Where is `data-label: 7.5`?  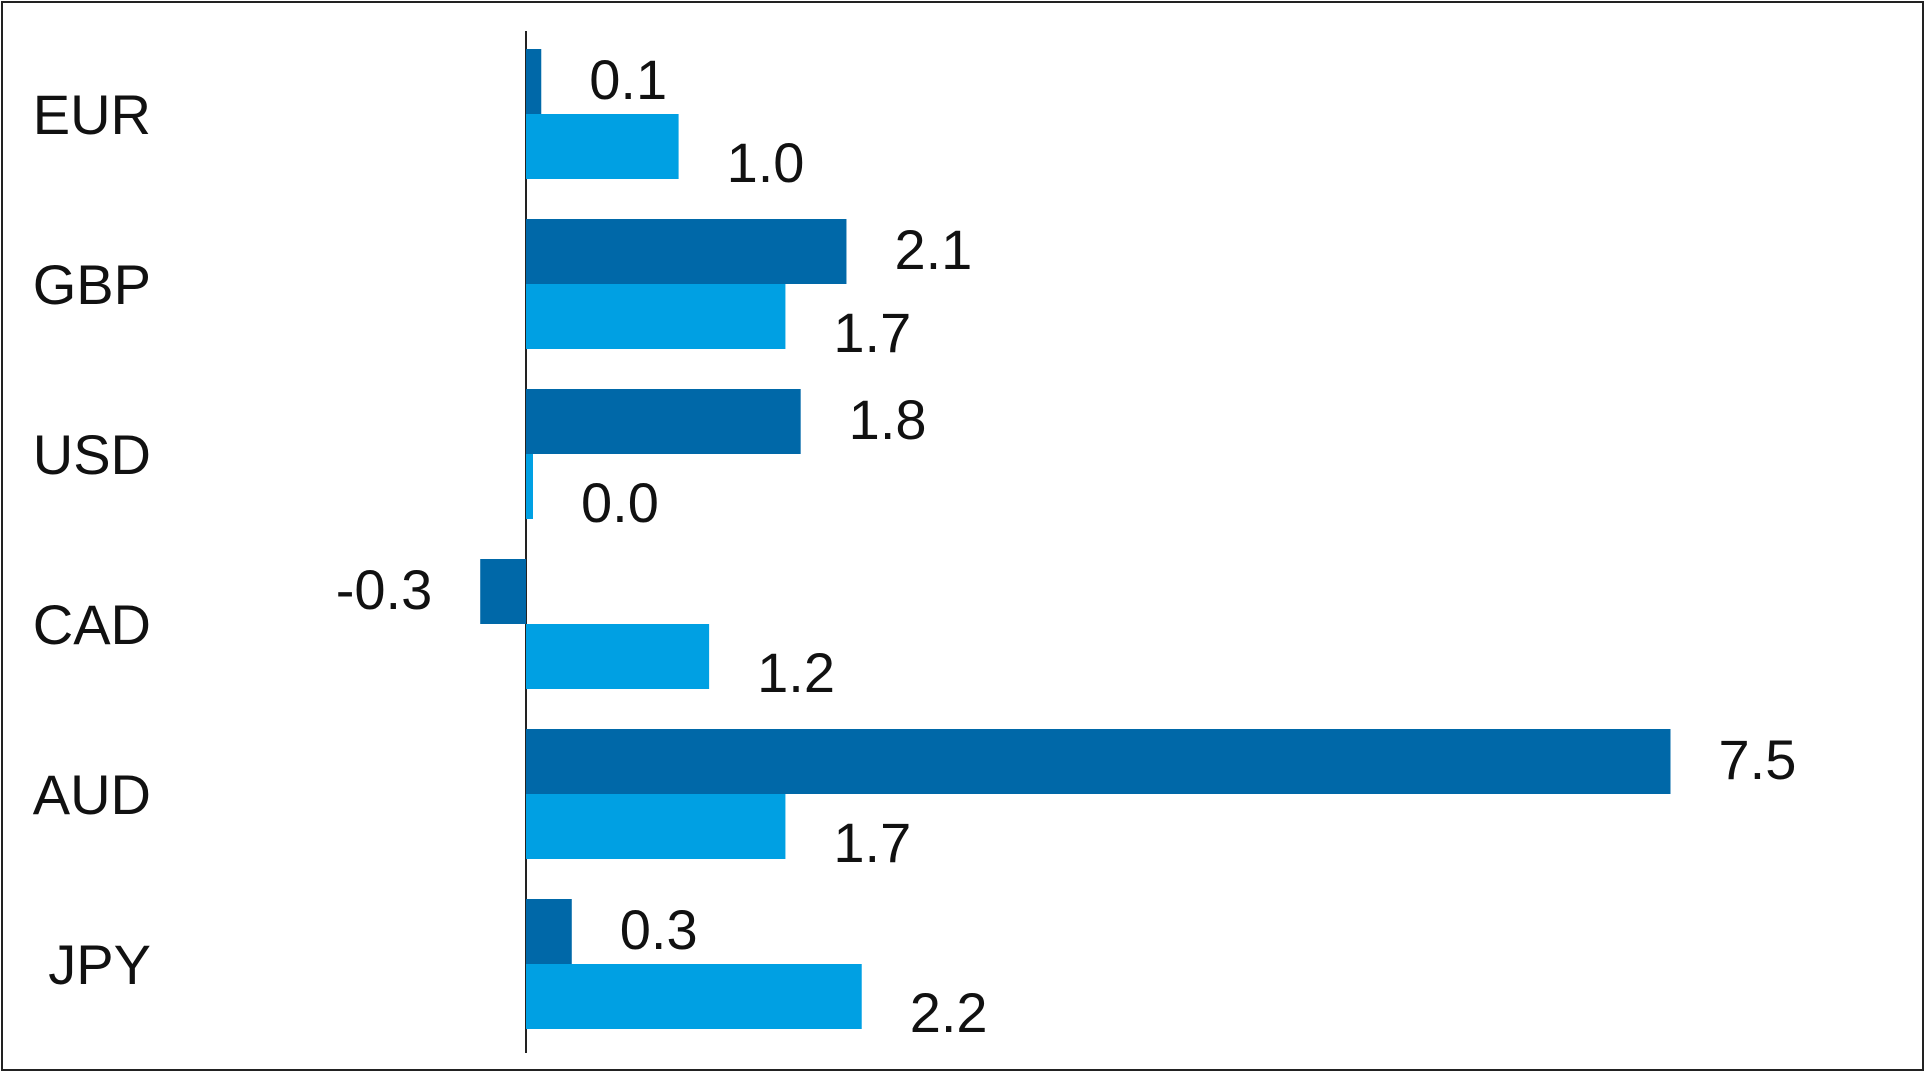
data-label: 7.5 is located at coordinates (1758, 759).